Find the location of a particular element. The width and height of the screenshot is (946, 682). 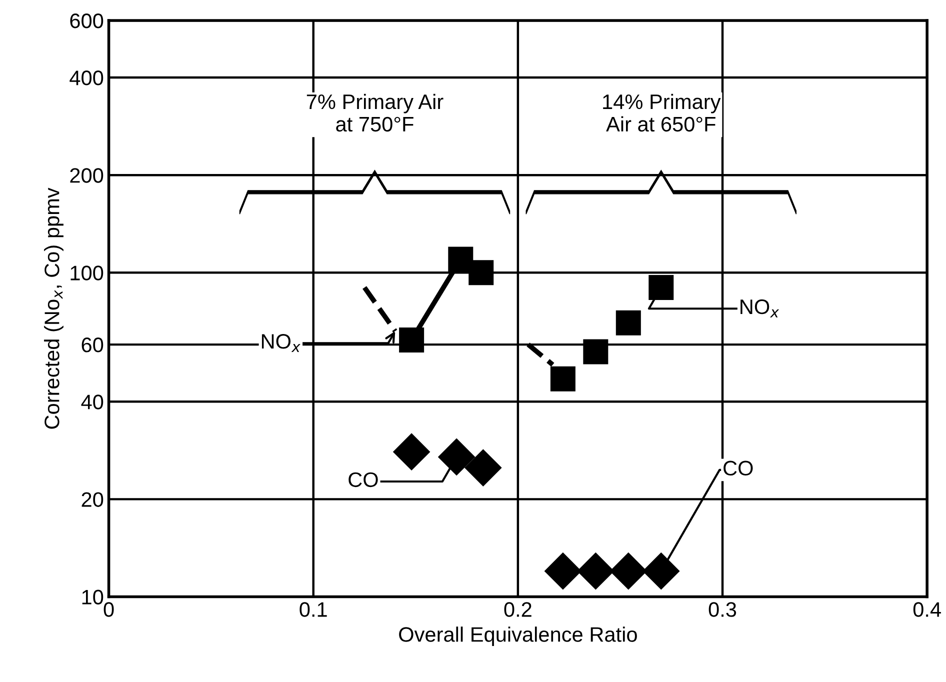

x-tick-label: 0.3 is located at coordinates (722, 609).